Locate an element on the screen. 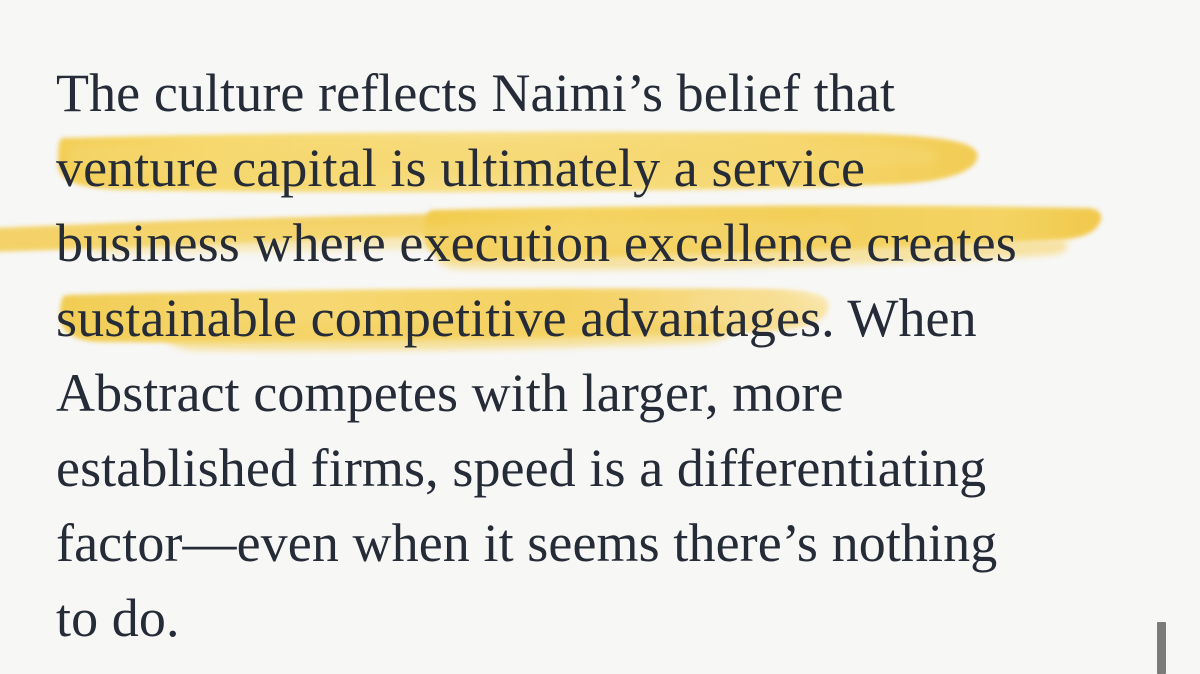 The width and height of the screenshot is (1200, 674). paragraph-line-5: Abstract competes with larger, more is located at coordinates (450, 393).